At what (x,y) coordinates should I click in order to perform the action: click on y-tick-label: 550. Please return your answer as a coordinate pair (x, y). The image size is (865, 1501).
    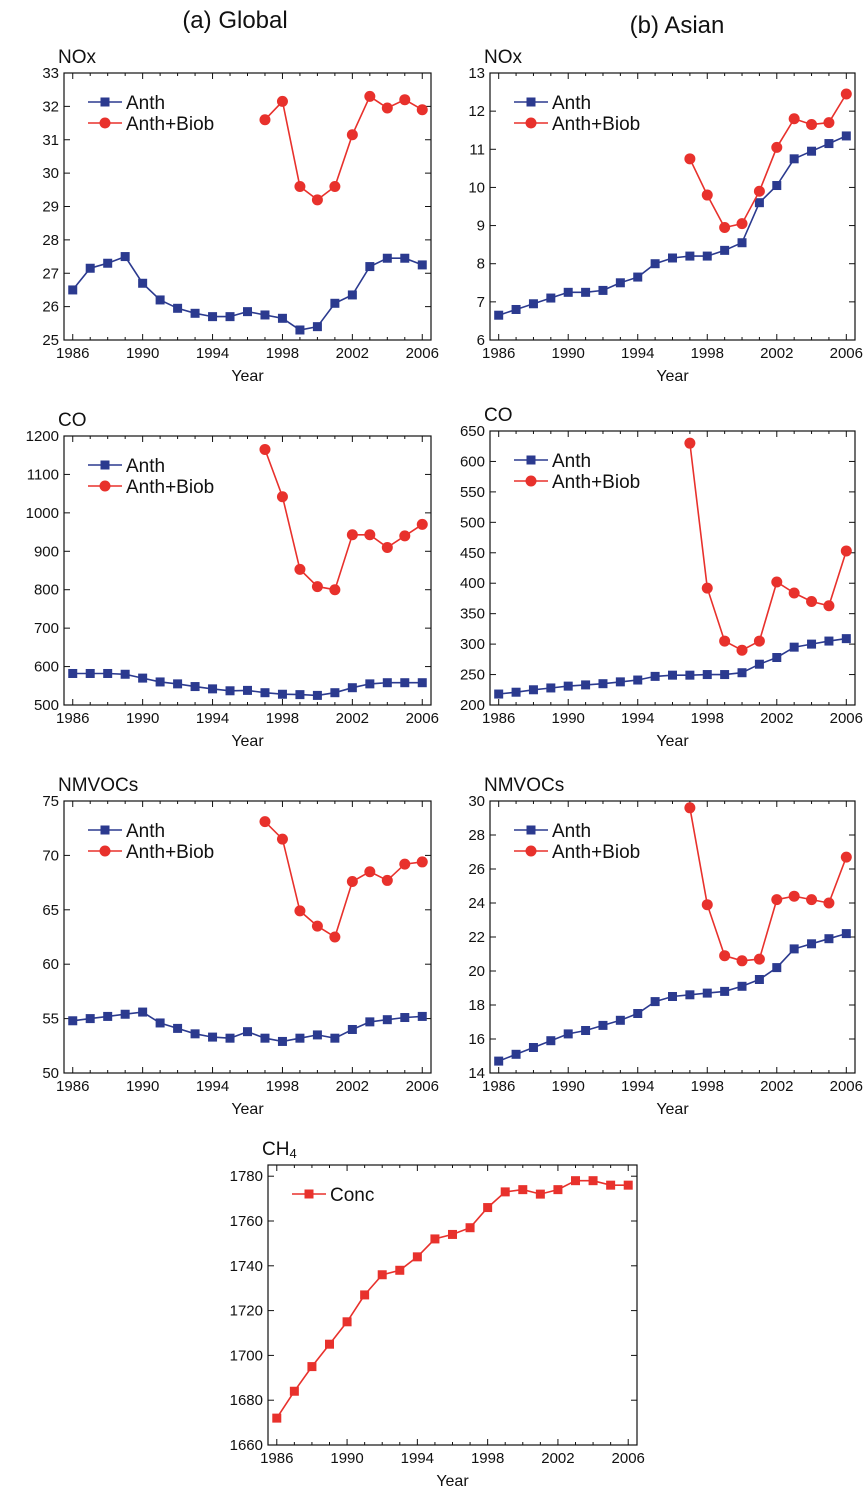
    Looking at the image, I should click on (472, 492).